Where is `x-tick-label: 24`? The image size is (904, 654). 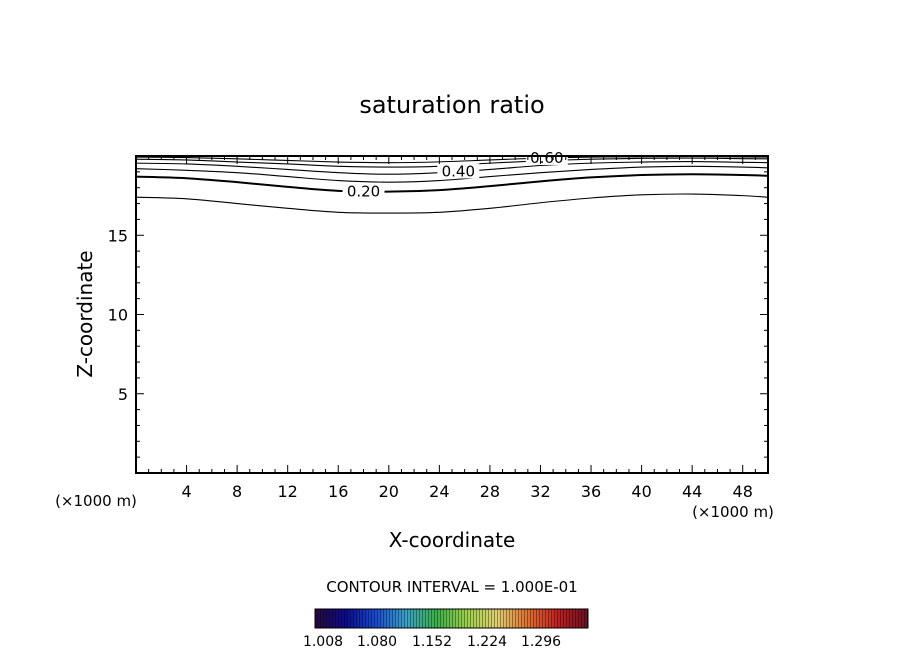
x-tick-label: 24 is located at coordinates (439, 491).